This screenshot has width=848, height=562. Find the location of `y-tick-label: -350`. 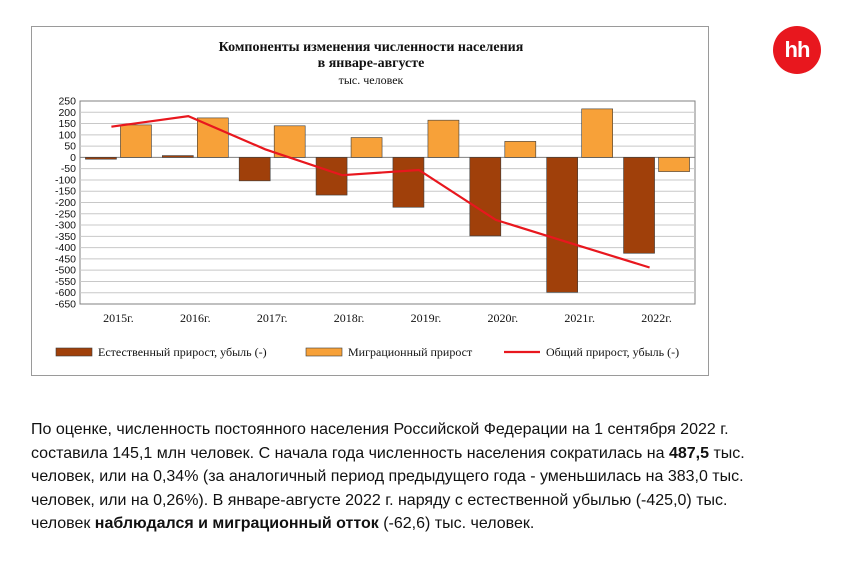

y-tick-label: -350 is located at coordinates (65, 237).